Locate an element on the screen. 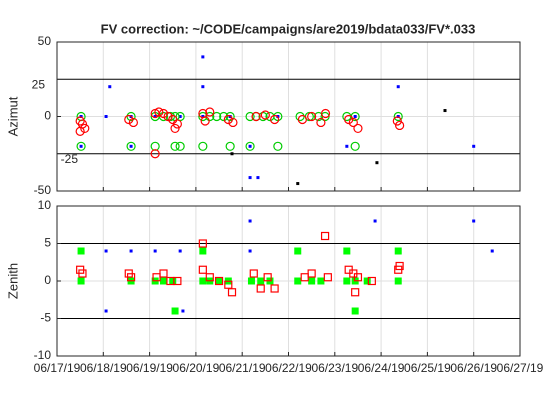 This screenshot has width=560, height=420. x-tick-label: 06/26/19 is located at coordinates (473, 368).